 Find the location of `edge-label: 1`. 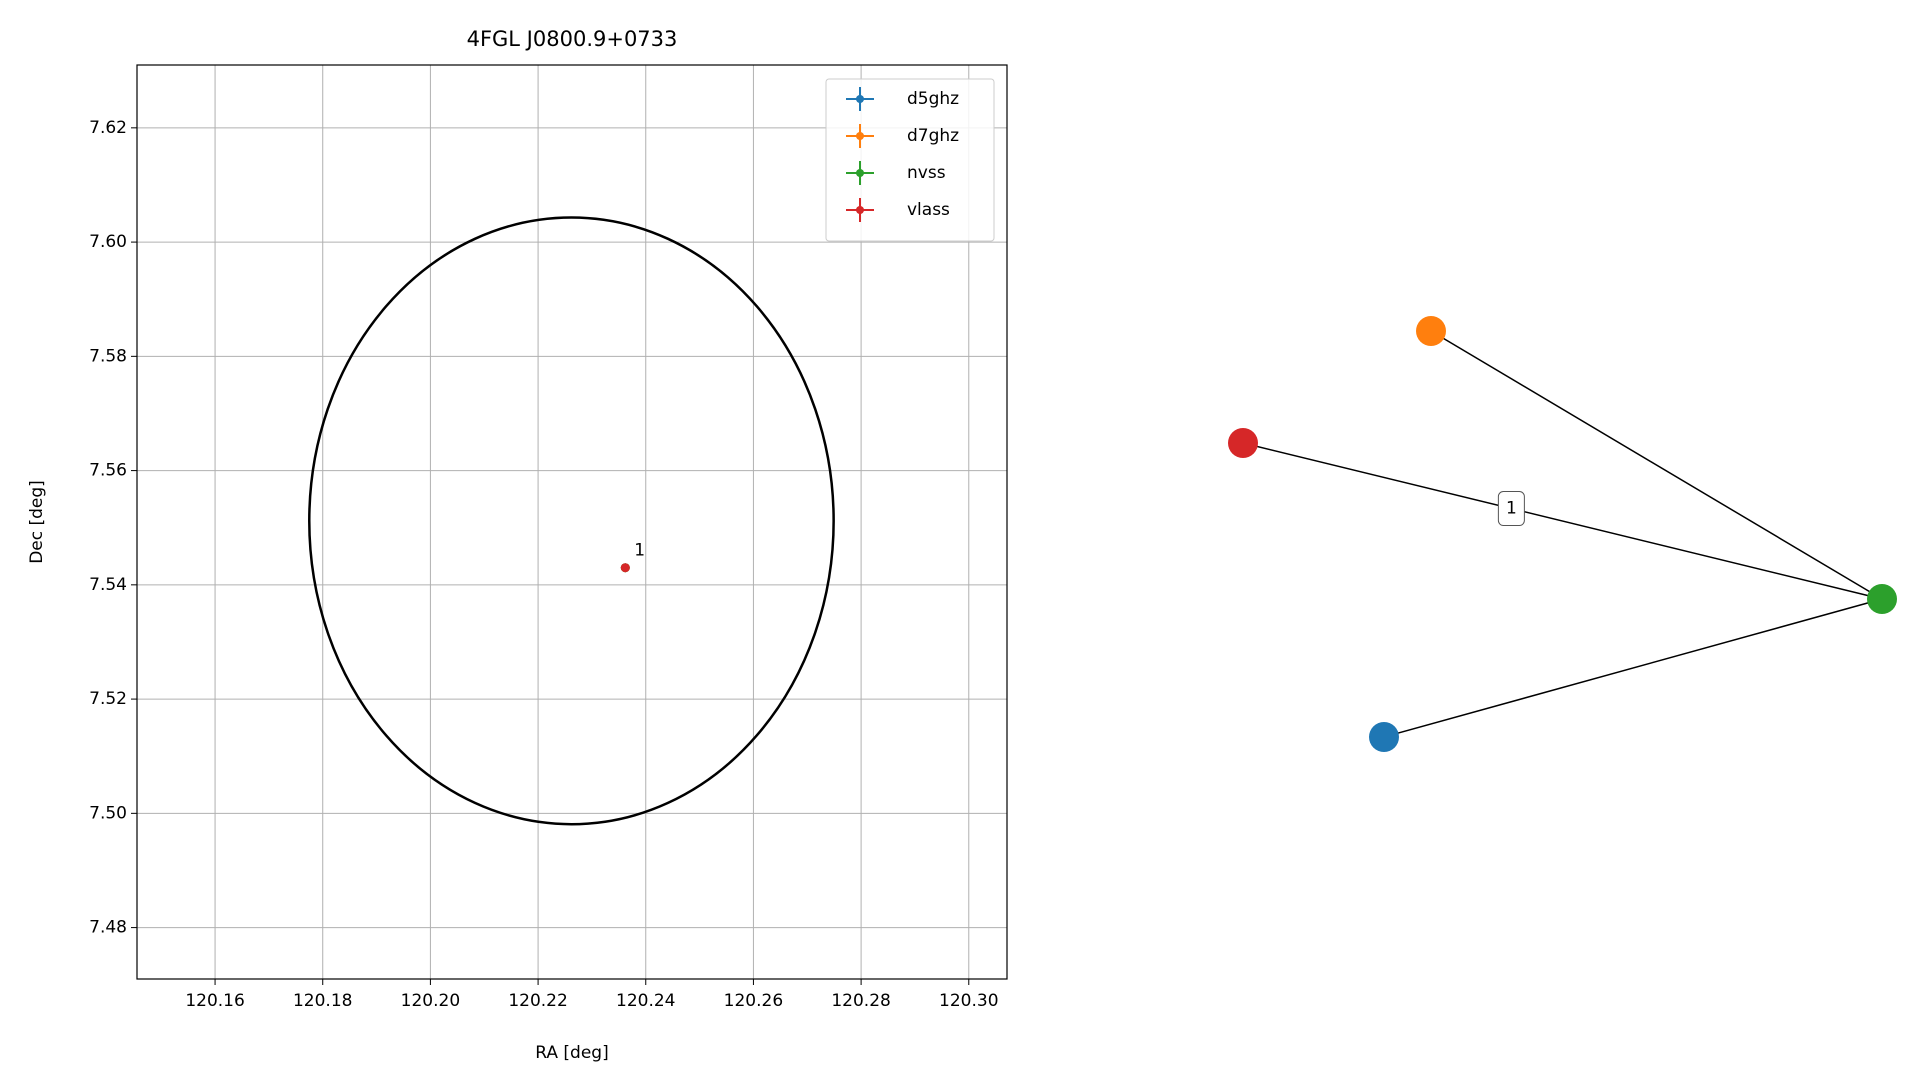

edge-label: 1 is located at coordinates (1511, 509).